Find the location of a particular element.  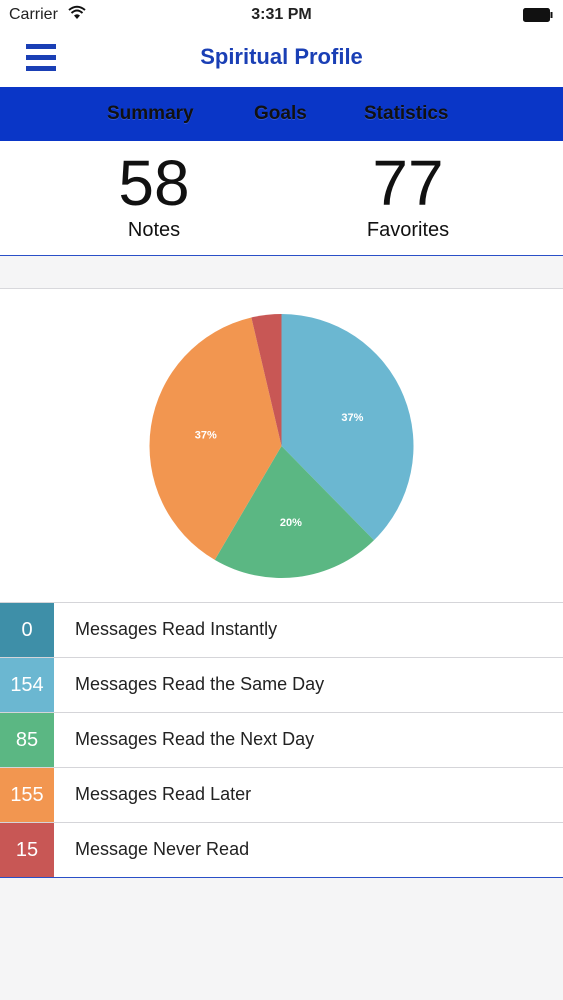

count-badge: 154 is located at coordinates (27, 685).